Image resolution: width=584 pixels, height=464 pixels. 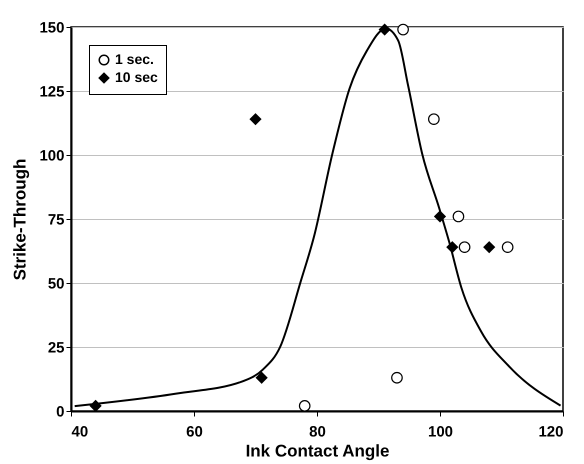 What do you see at coordinates (56, 284) in the screenshot?
I see `y-tick-label: 50` at bounding box center [56, 284].